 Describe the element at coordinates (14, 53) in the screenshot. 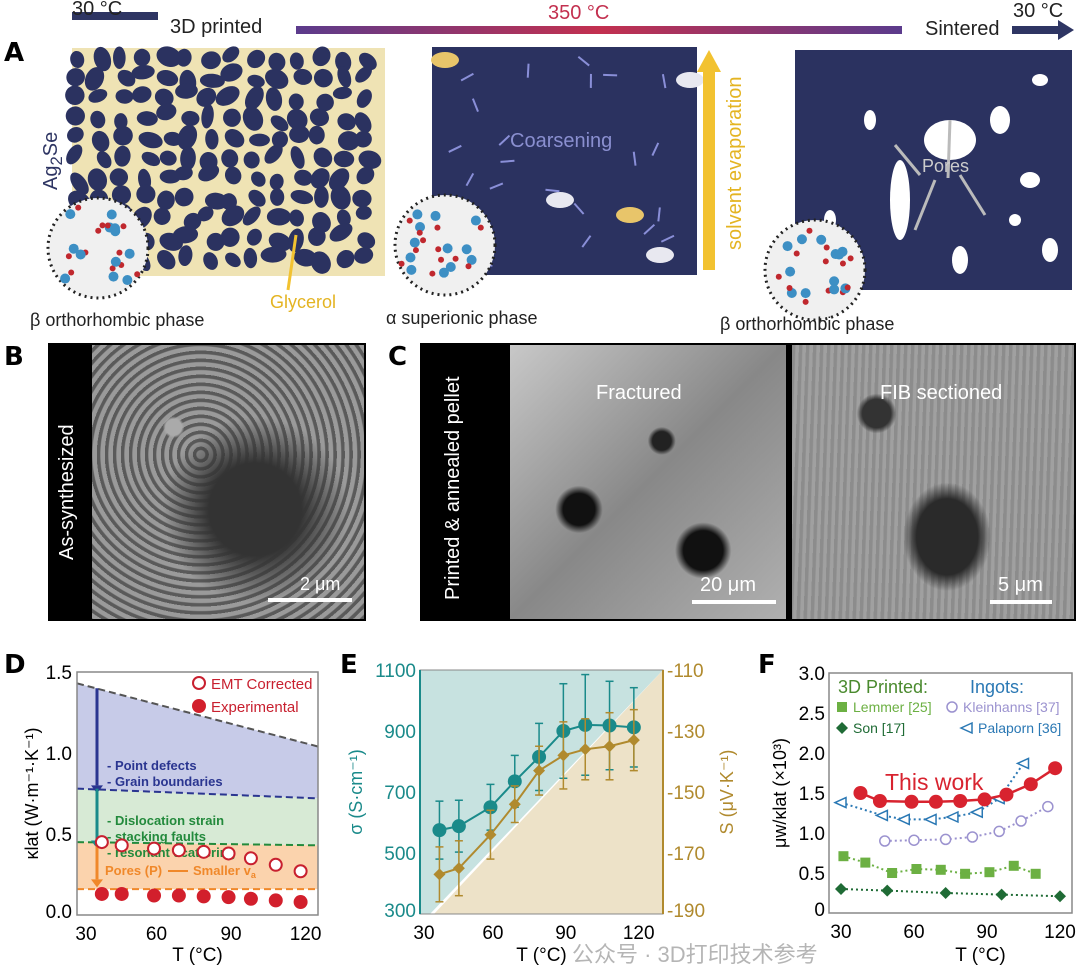

I see `panel-label-a: A` at that location.